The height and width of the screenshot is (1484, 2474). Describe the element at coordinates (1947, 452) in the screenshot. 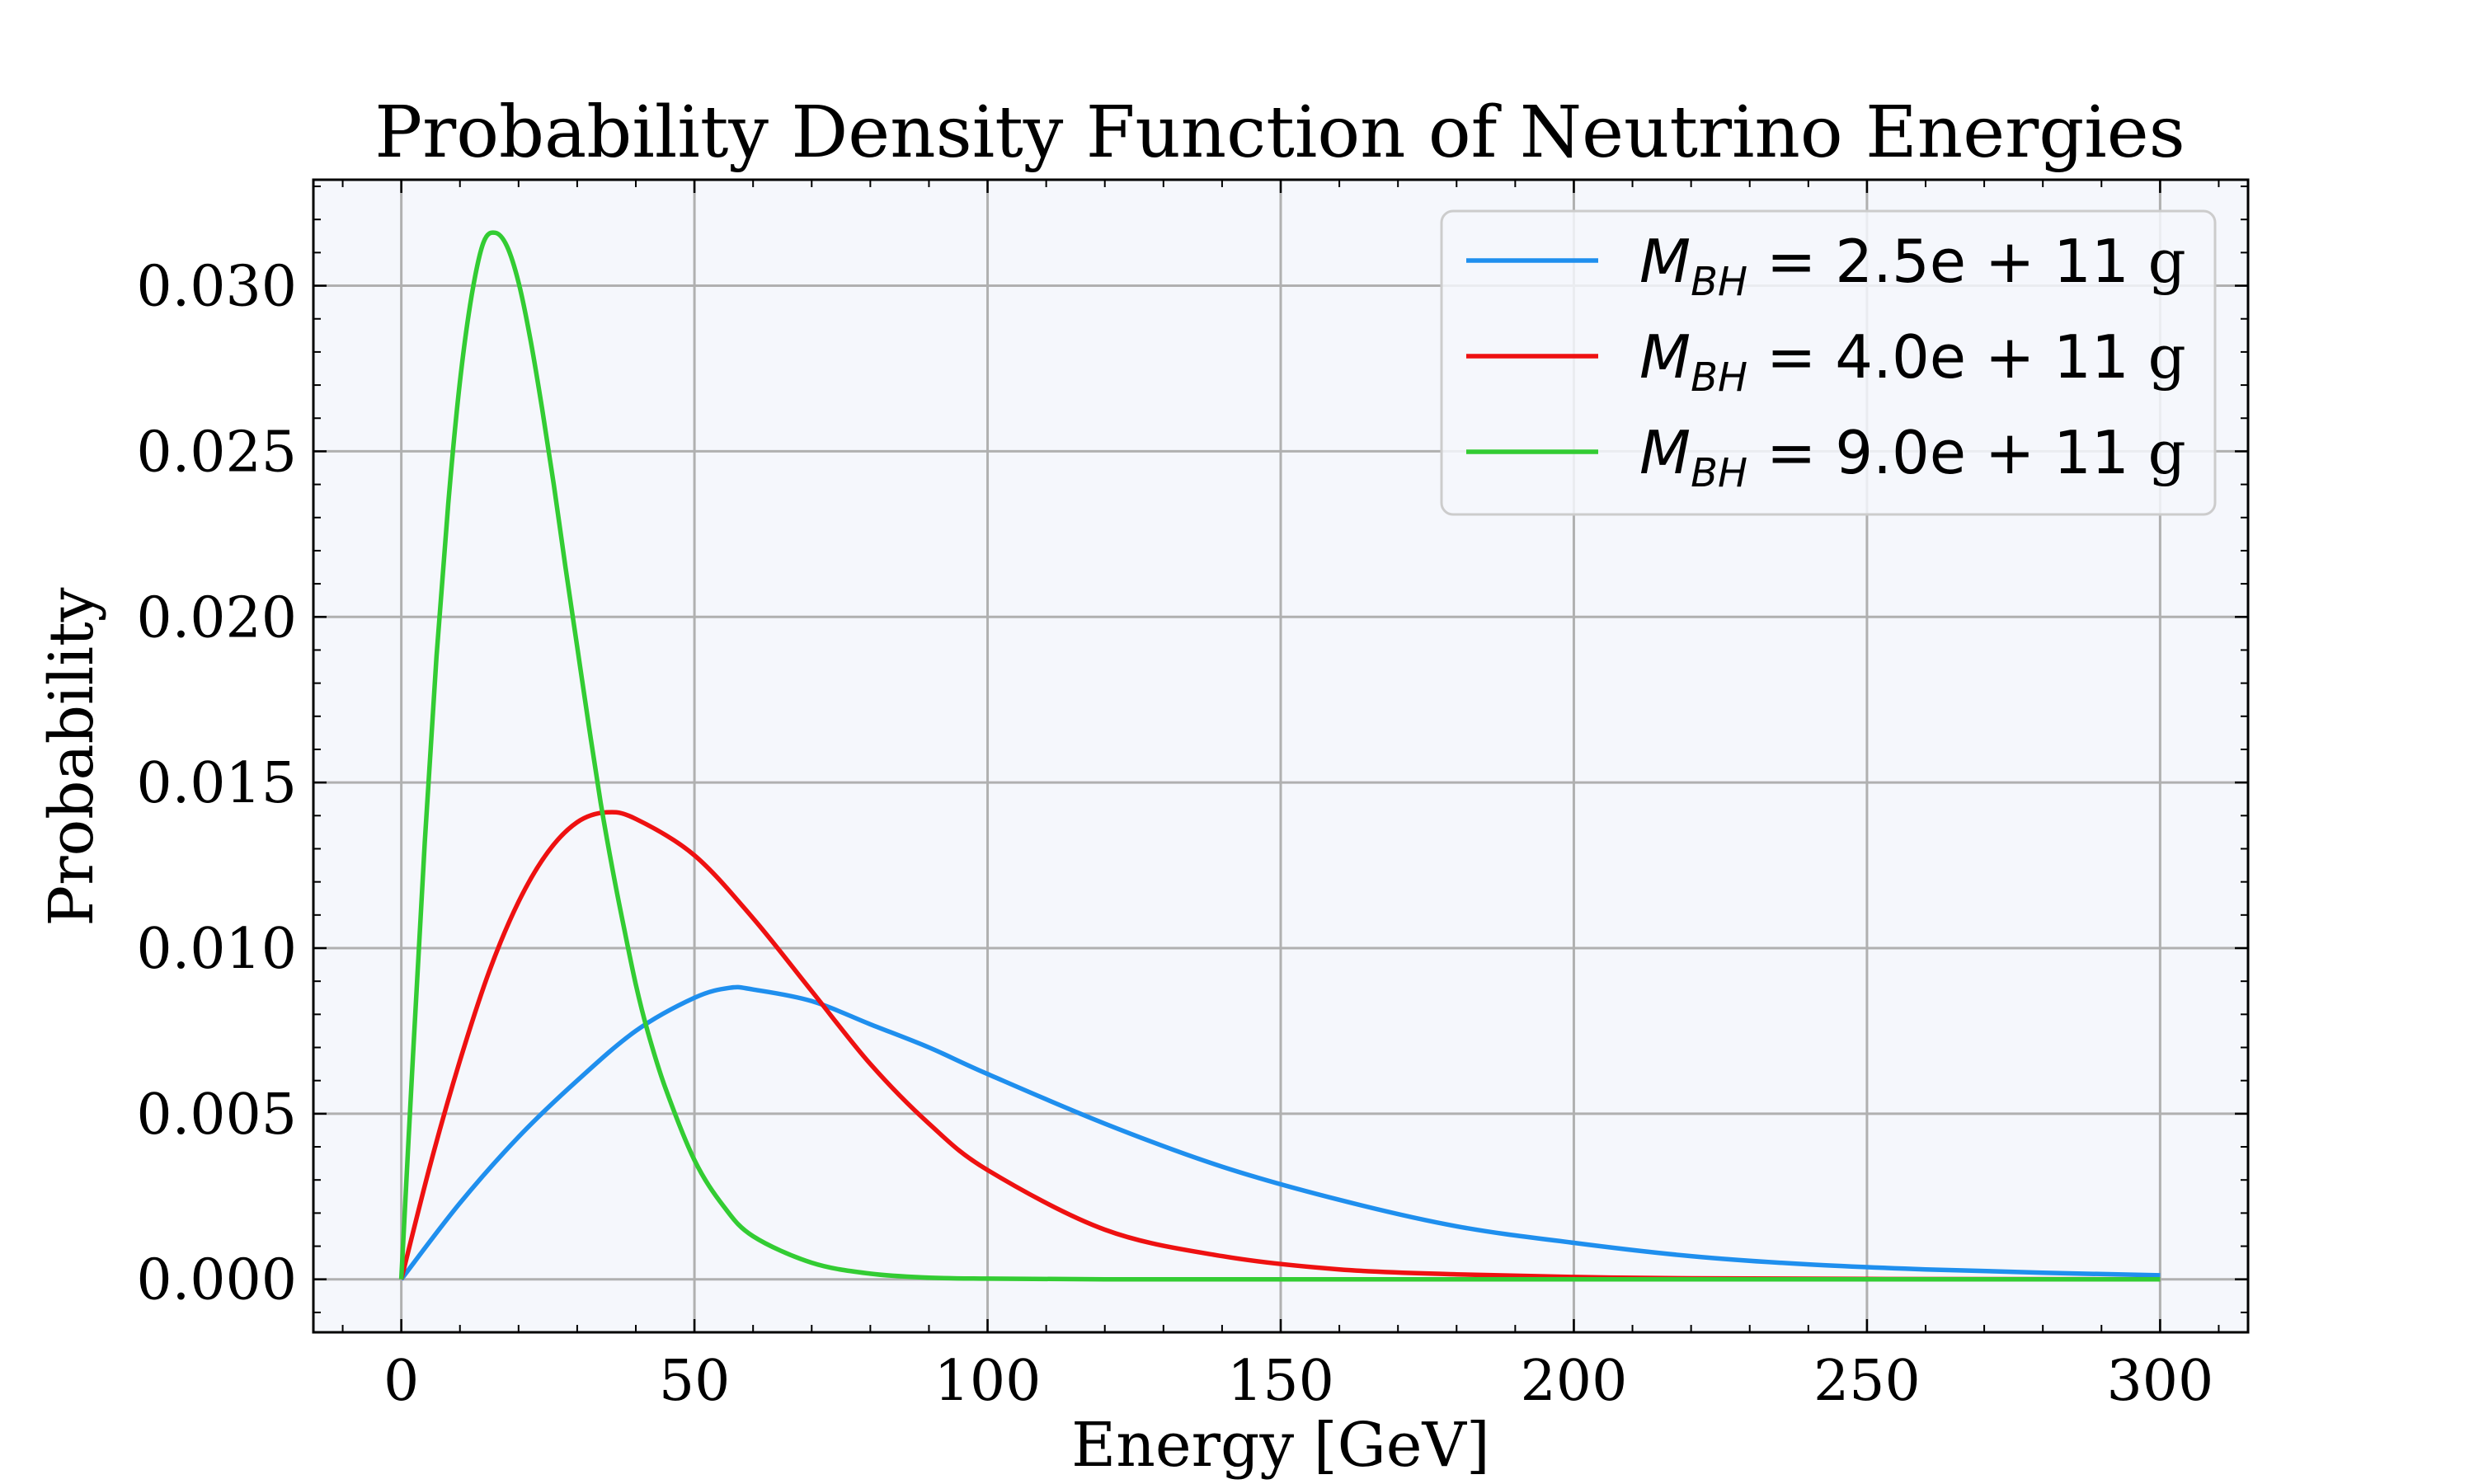

I see `legend-value: = 9.0e + 11` at that location.